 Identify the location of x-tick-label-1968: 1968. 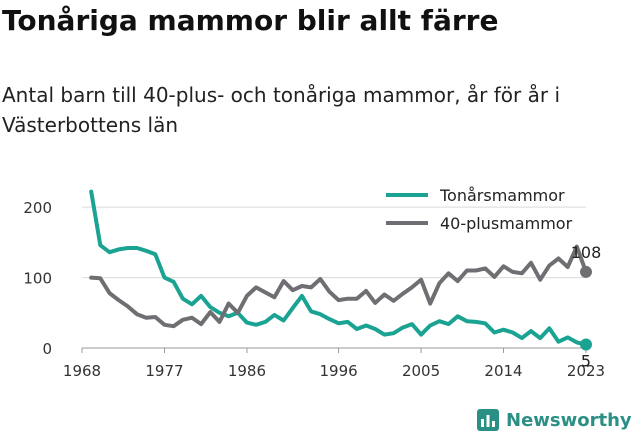
(82, 371).